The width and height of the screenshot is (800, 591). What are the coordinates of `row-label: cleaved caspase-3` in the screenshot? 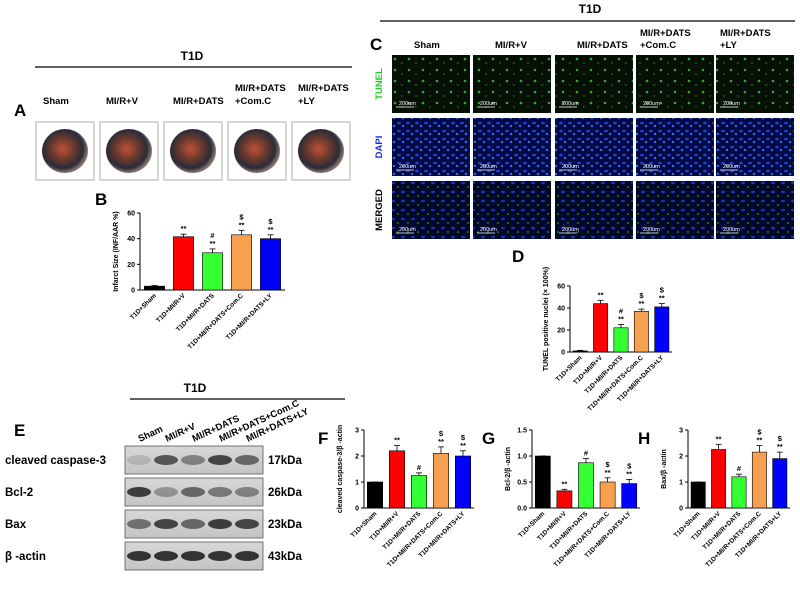 It's located at (55, 461).